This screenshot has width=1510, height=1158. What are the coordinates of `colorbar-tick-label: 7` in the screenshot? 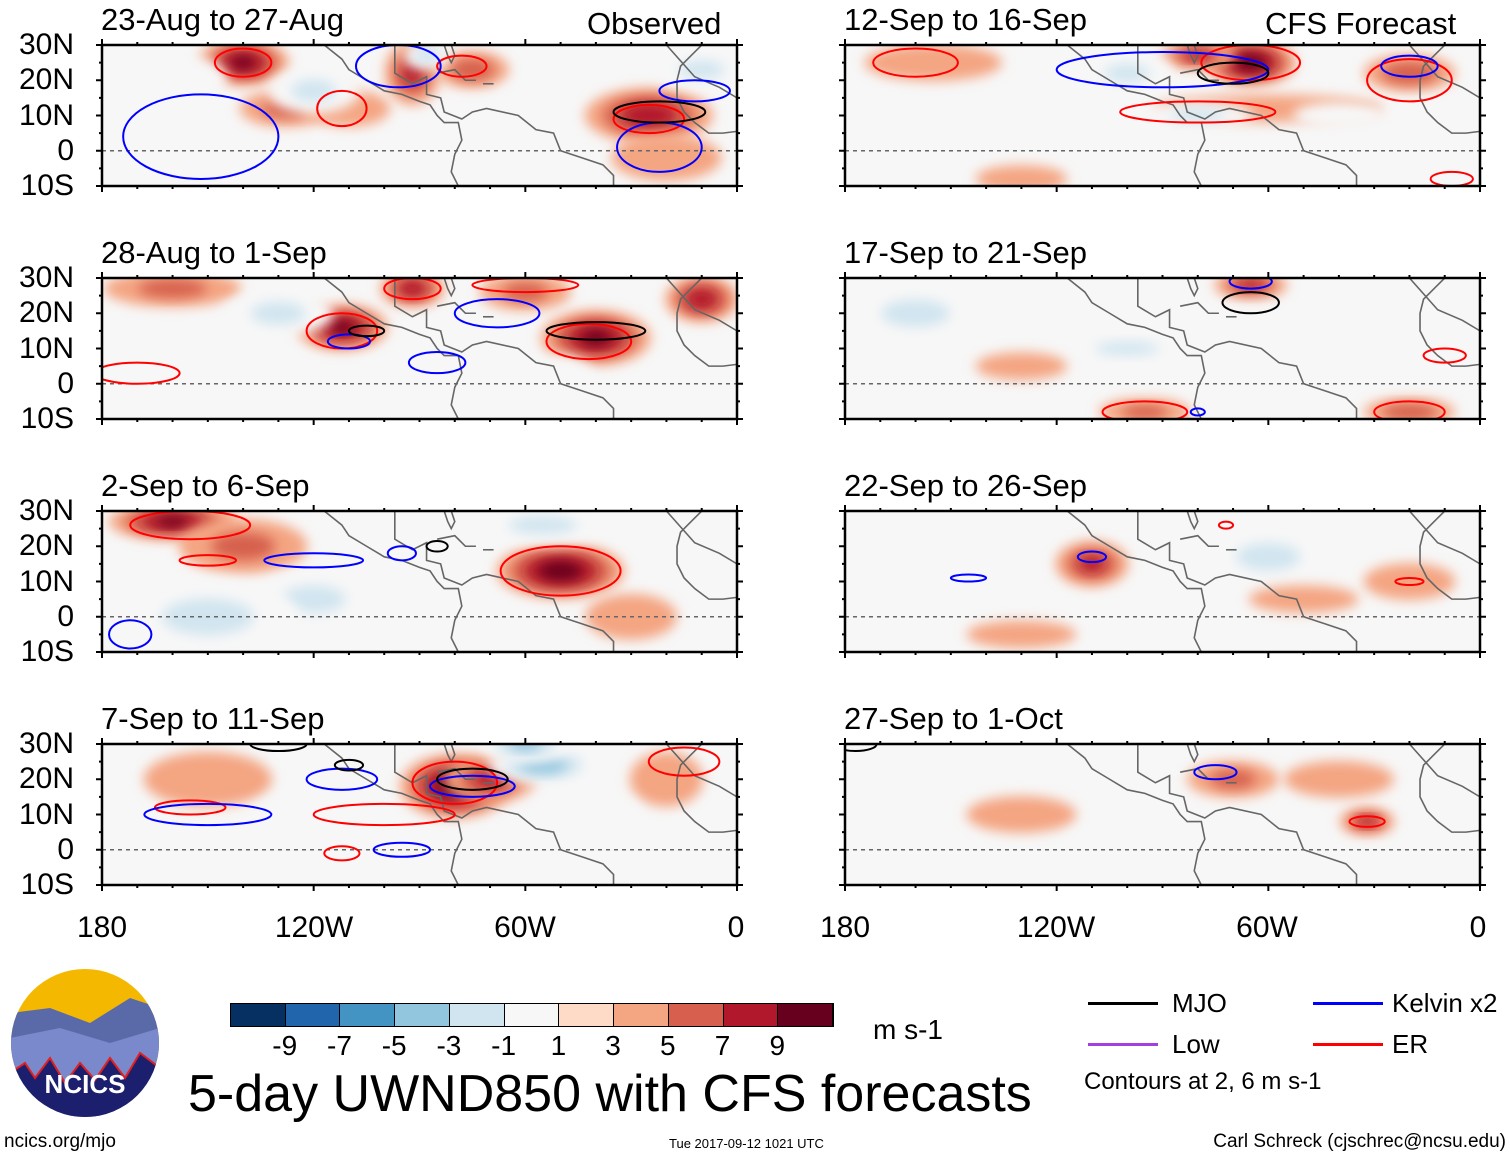 It's located at (722, 1045).